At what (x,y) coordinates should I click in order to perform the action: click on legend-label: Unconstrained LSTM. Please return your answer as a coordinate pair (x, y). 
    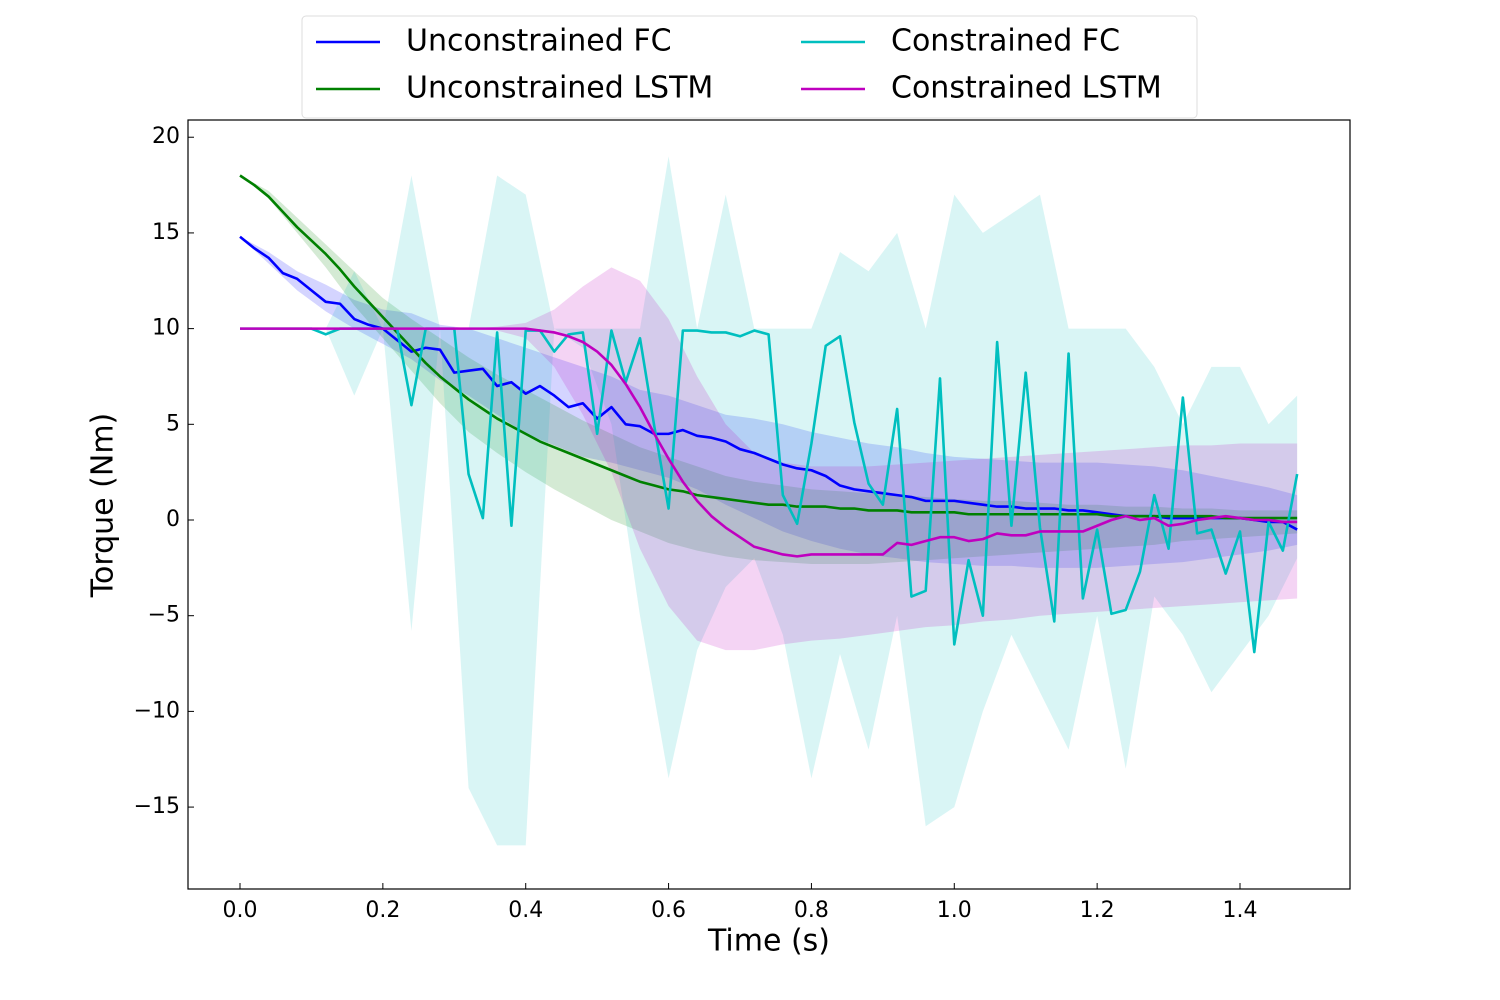
    Looking at the image, I should click on (559, 88).